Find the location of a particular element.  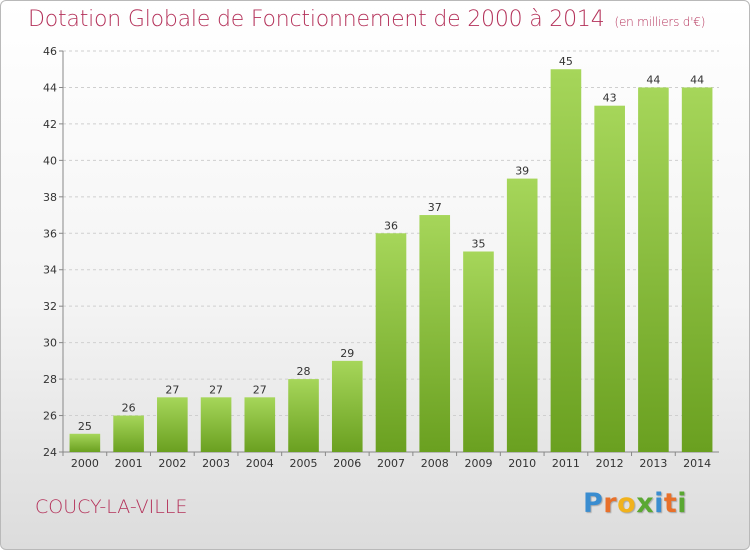

x-tick-label: 2013 is located at coordinates (653, 463).